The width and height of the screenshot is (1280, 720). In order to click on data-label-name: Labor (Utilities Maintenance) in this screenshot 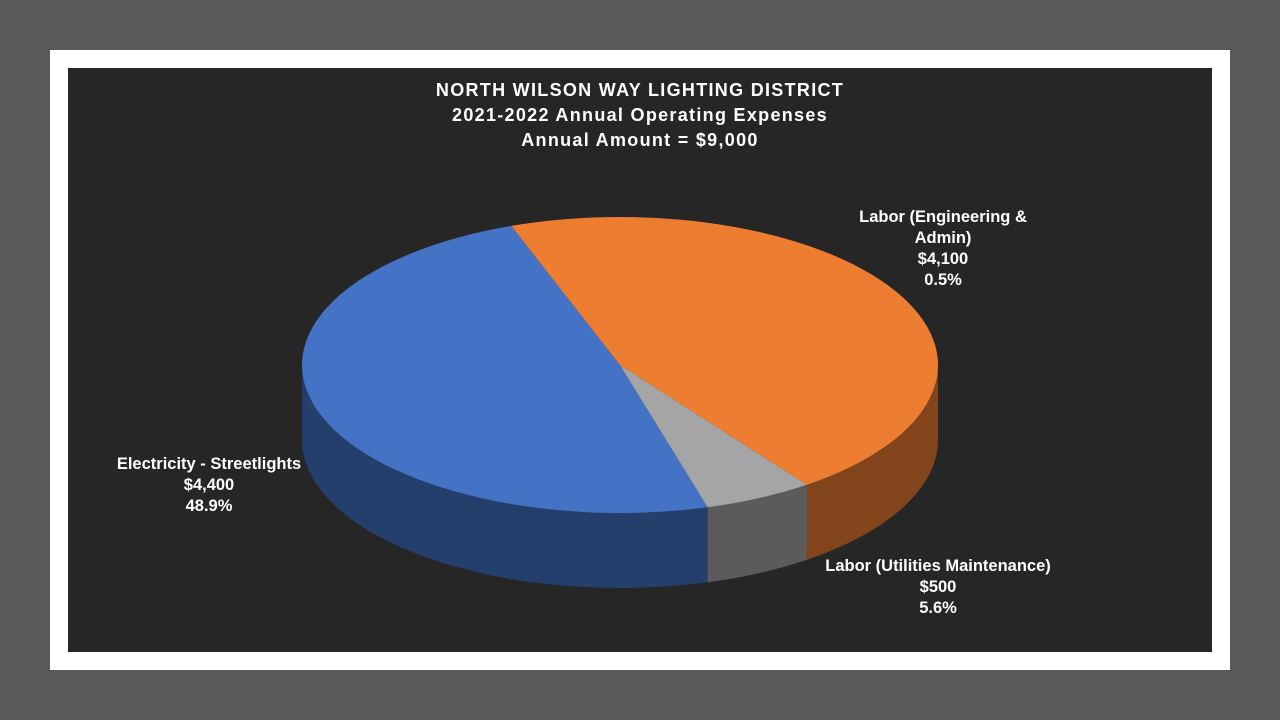, I will do `click(938, 566)`.